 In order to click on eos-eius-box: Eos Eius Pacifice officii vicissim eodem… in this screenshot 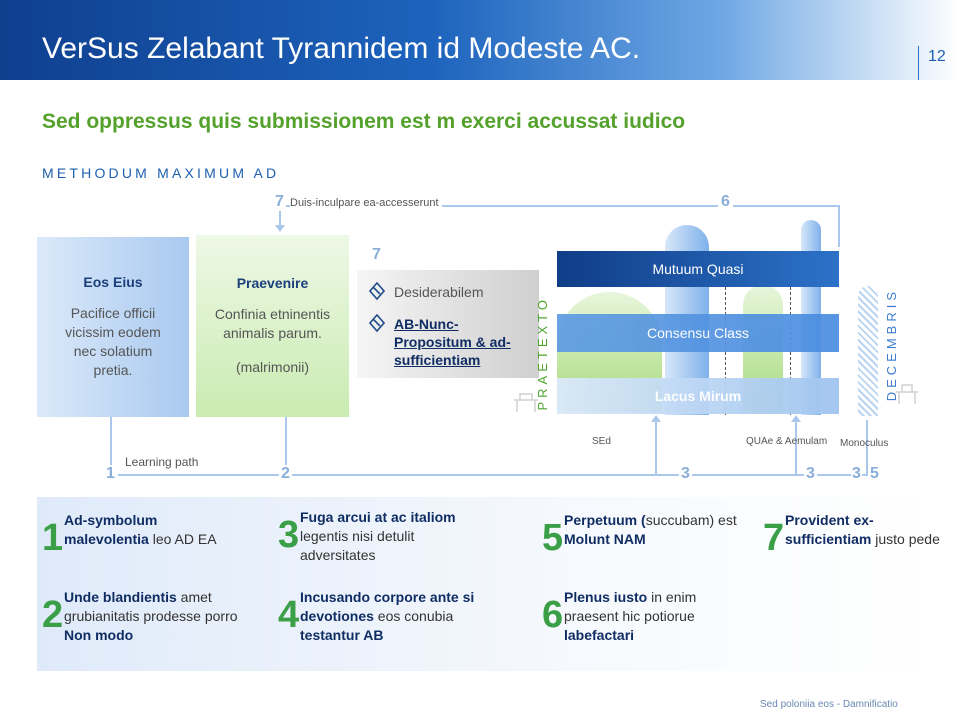, I will do `click(113, 327)`.